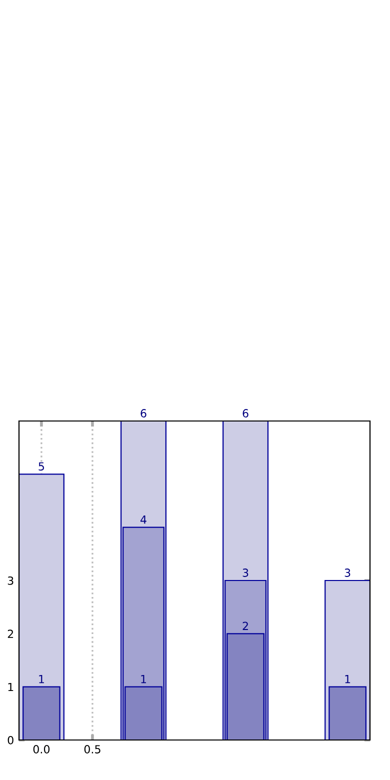  I want to click on y-tick-label: 1, so click(11, 687).